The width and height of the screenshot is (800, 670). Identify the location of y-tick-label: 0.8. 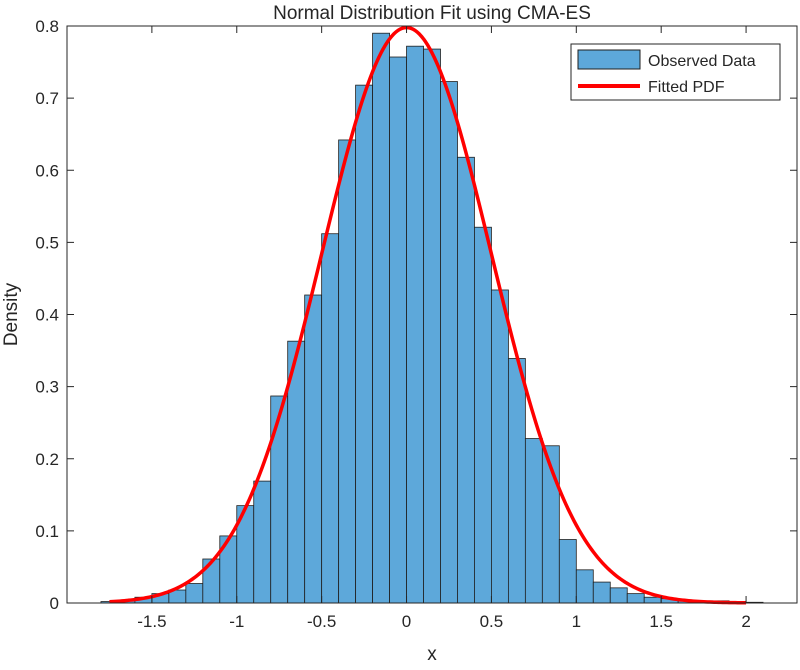
(47, 26).